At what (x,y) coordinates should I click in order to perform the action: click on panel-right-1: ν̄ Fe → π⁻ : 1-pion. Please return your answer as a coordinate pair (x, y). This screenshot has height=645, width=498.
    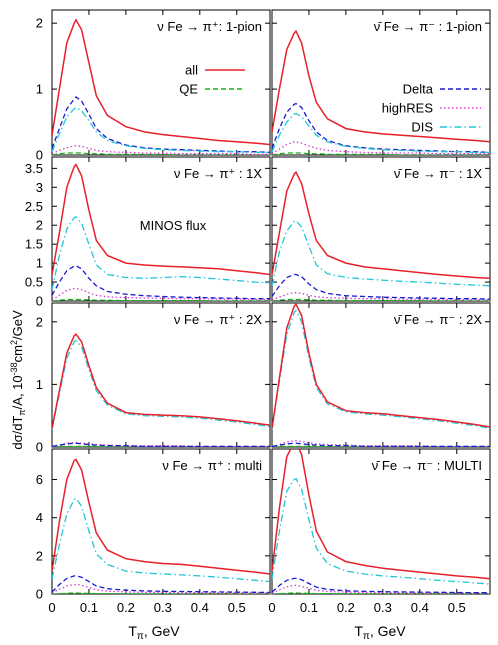
    Looking at the image, I should click on (381, 82).